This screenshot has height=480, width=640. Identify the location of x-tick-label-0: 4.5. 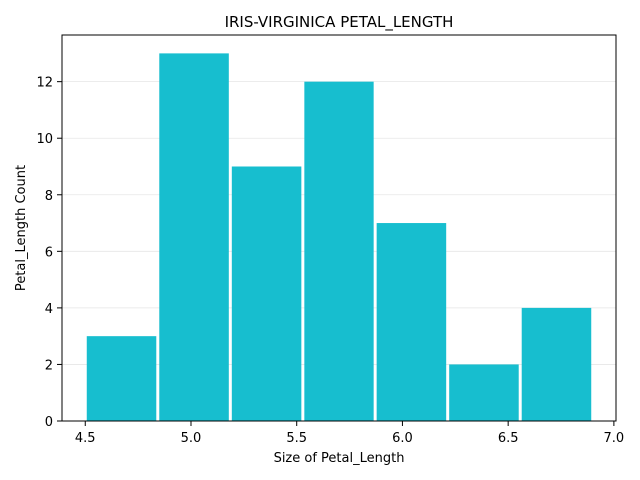
(85, 438).